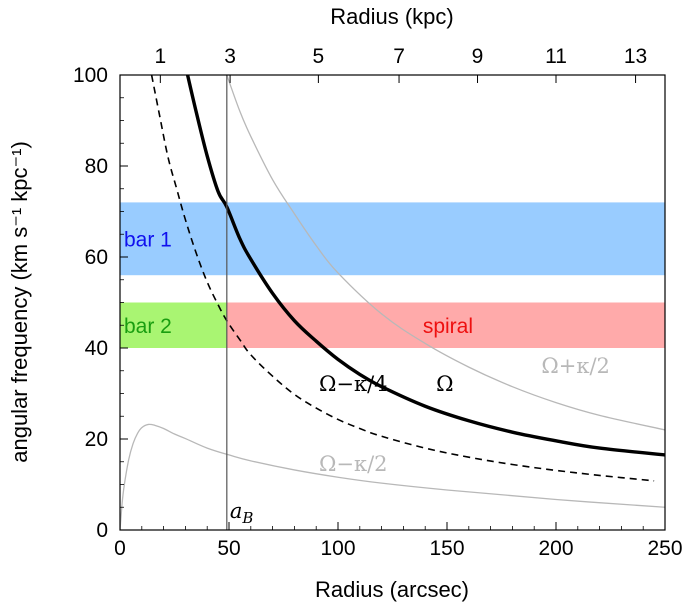 Image resolution: width=688 pixels, height=608 pixels. Describe the element at coordinates (556, 56) in the screenshot. I see `x2-tick-label-5: 11` at that location.